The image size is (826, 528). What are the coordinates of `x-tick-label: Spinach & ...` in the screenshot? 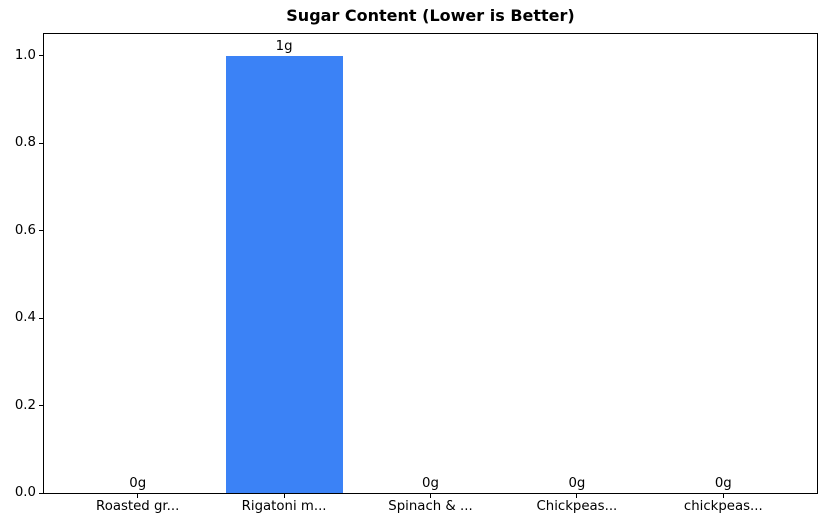 It's located at (430, 506).